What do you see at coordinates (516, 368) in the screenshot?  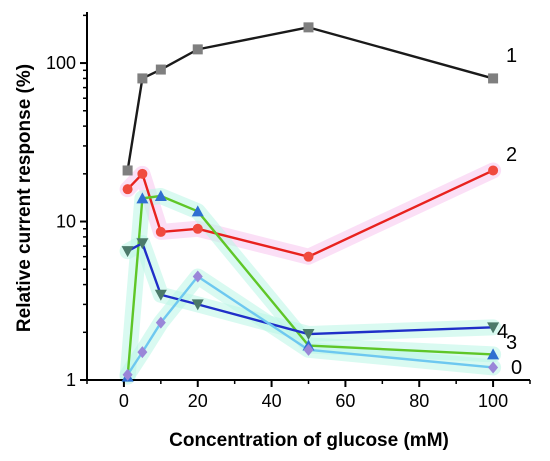 I see `series-0-label: 0` at bounding box center [516, 368].